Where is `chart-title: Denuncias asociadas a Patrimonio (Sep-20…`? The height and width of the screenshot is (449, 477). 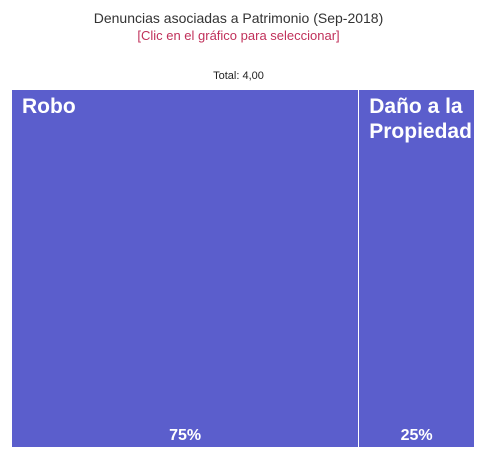 chart-title: Denuncias asociadas a Patrimonio (Sep-20… is located at coordinates (238, 18).